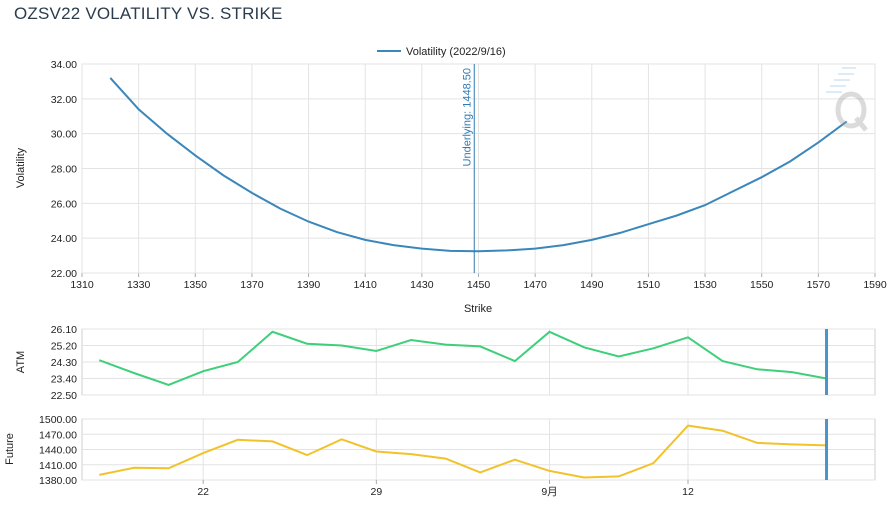  Describe the element at coordinates (21, 167) in the screenshot. I see `y-axis-title: Volatility` at that location.